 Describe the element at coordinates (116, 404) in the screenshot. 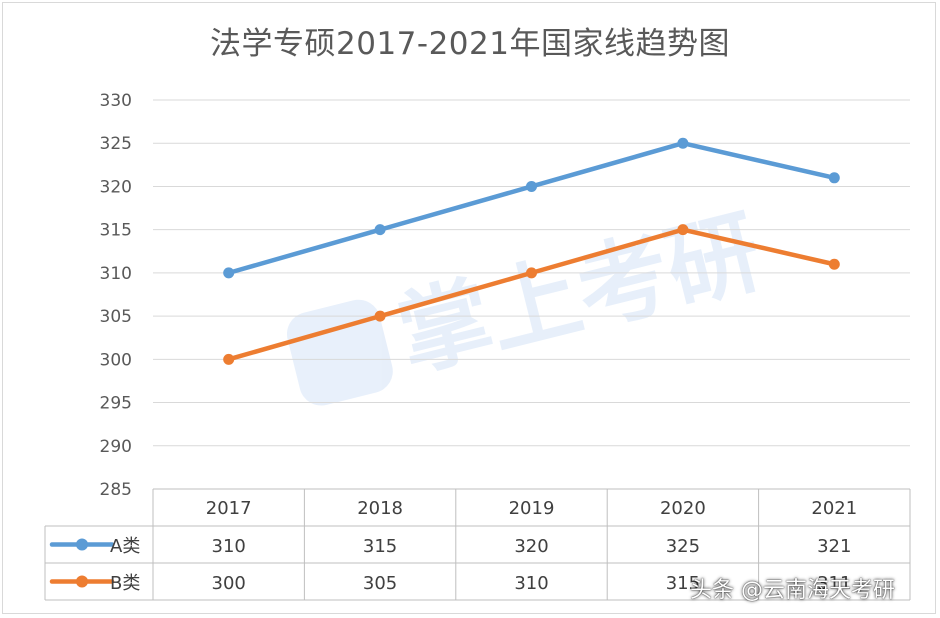

I see `y-tick-label: 295` at that location.